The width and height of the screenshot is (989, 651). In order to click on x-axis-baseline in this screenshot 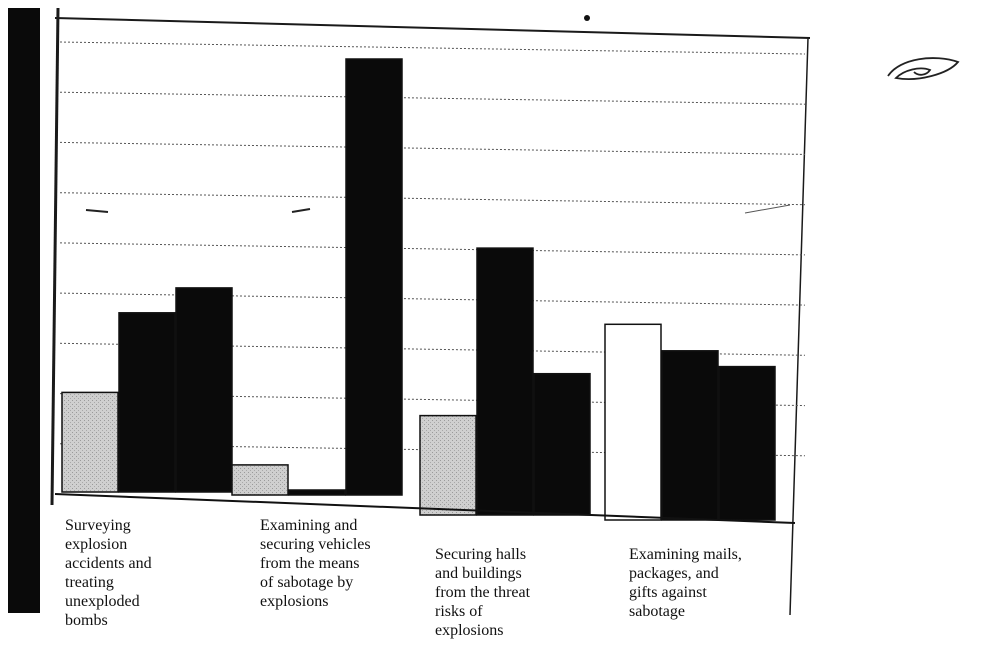, I will do `click(425, 508)`.